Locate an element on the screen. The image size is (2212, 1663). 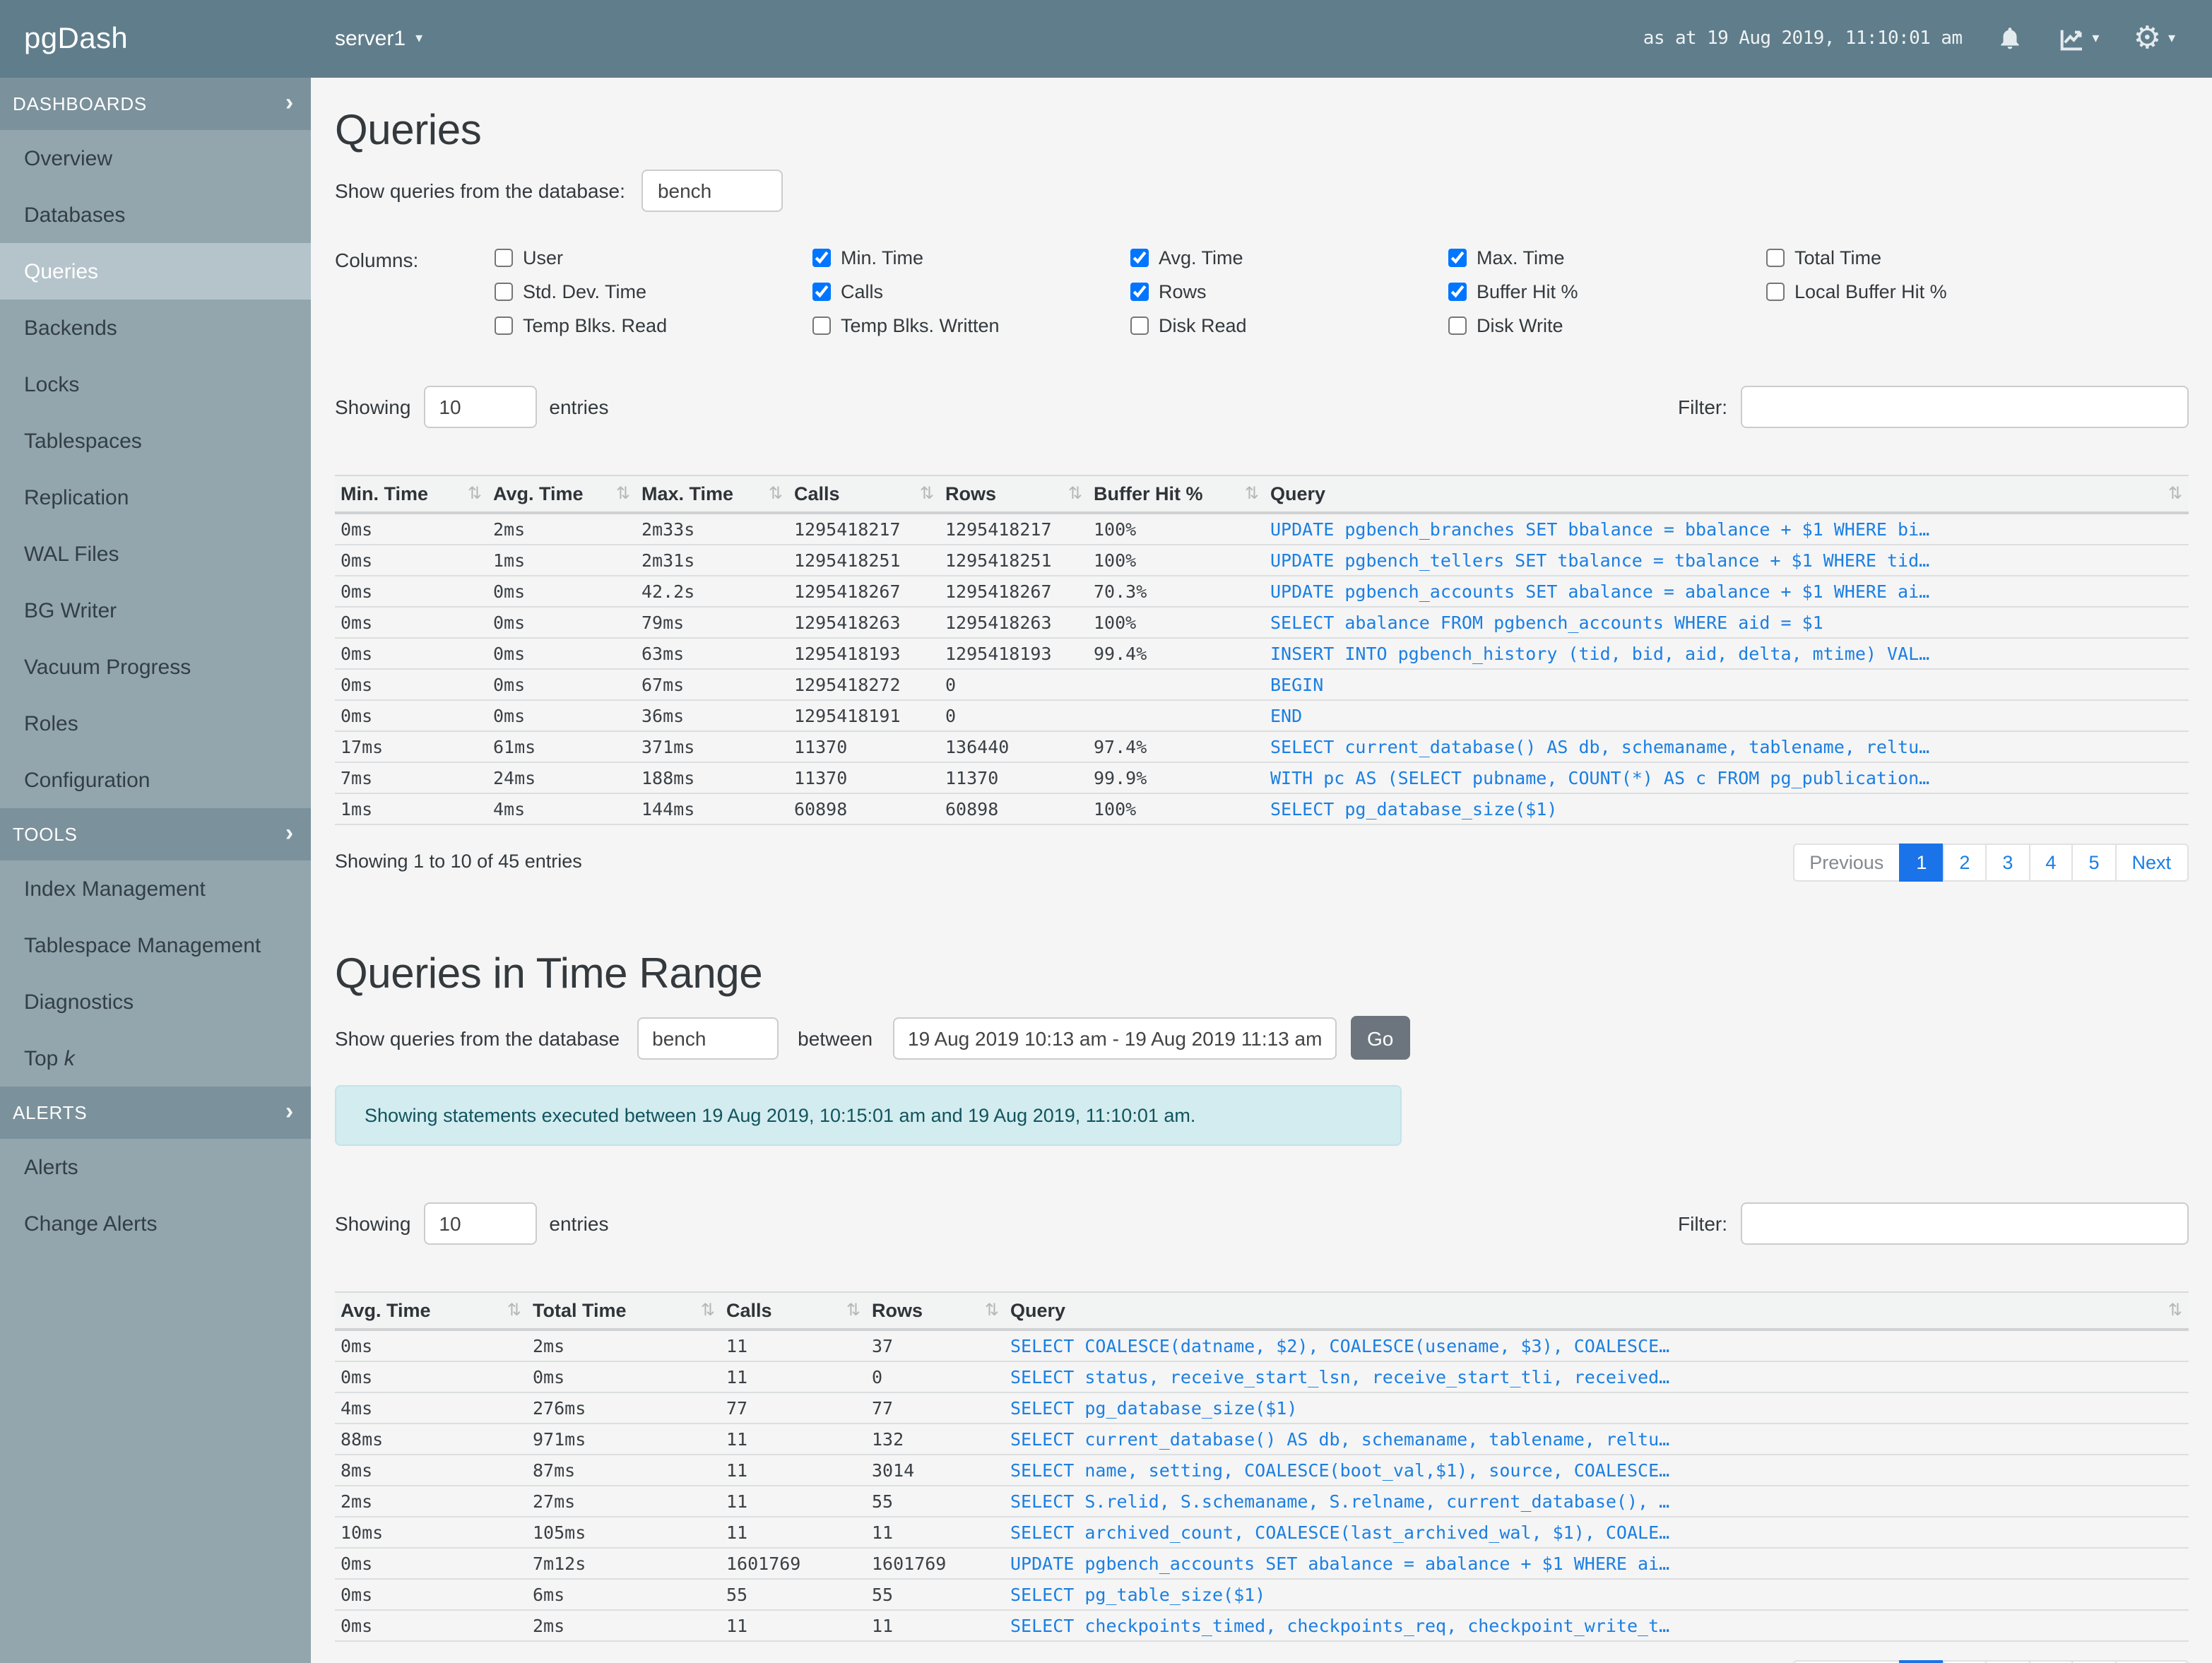
go-button: Go is located at coordinates (1380, 1038).